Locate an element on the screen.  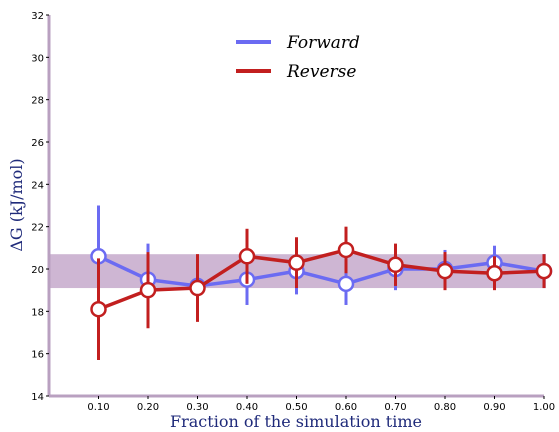
y-tick-label: 24 is located at coordinates (37, 185).